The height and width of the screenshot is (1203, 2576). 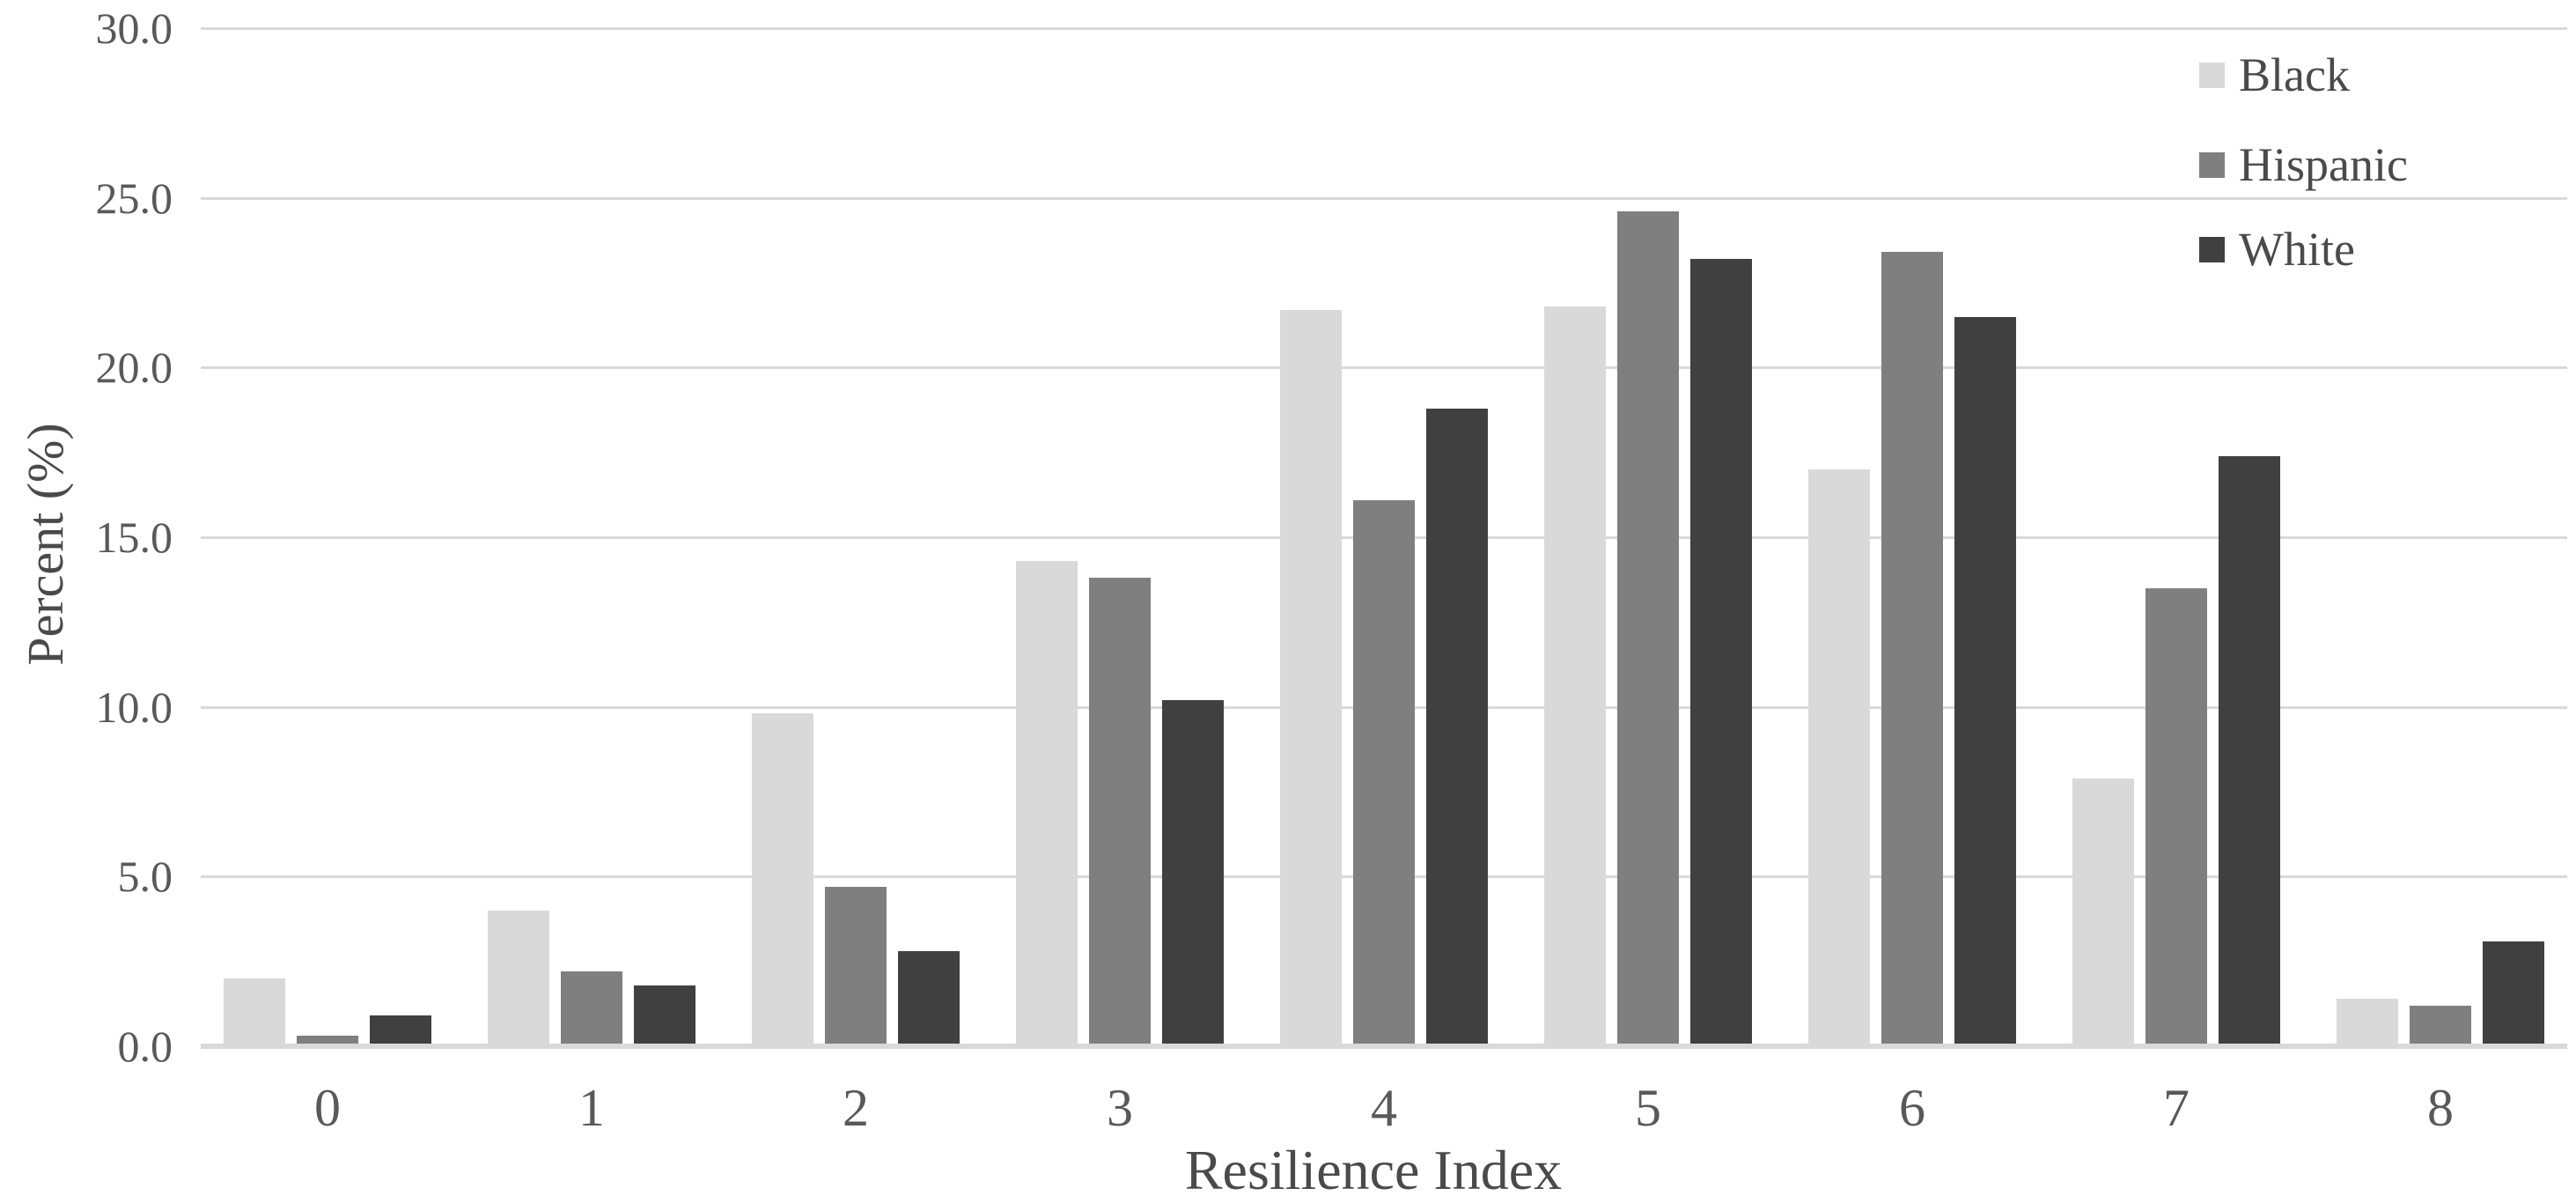 I want to click on legend-item-white: White, so click(x=2277, y=250).